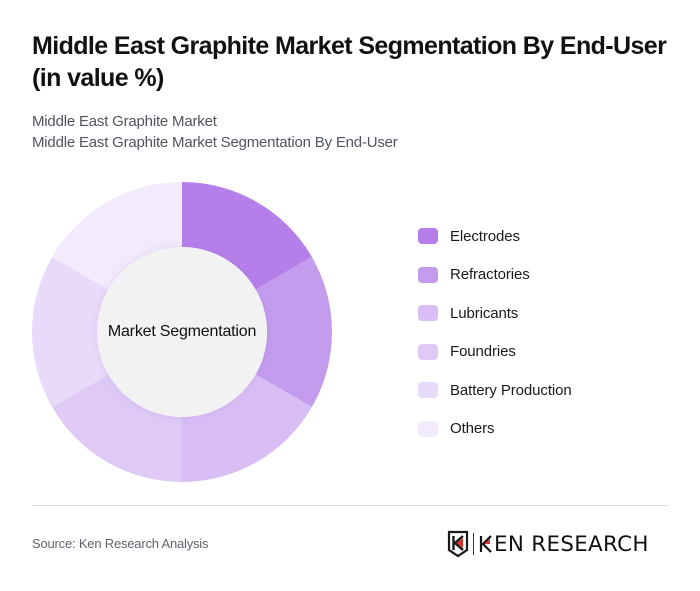  I want to click on ken-research-logo: EN RESEARCH, so click(548, 544).